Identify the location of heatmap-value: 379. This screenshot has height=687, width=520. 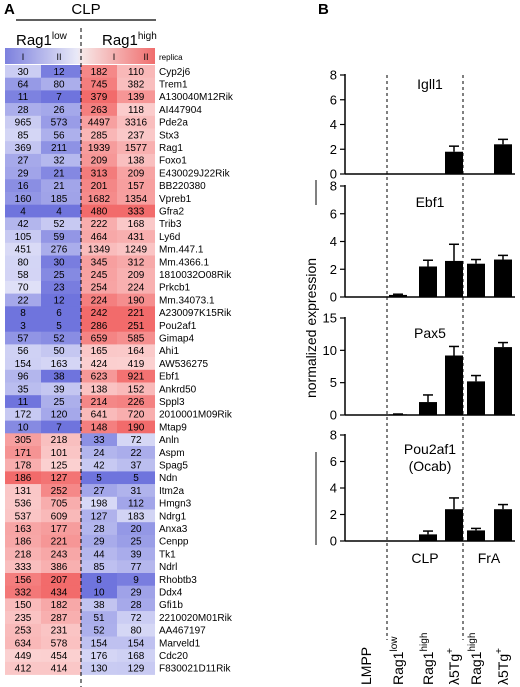
(99, 97).